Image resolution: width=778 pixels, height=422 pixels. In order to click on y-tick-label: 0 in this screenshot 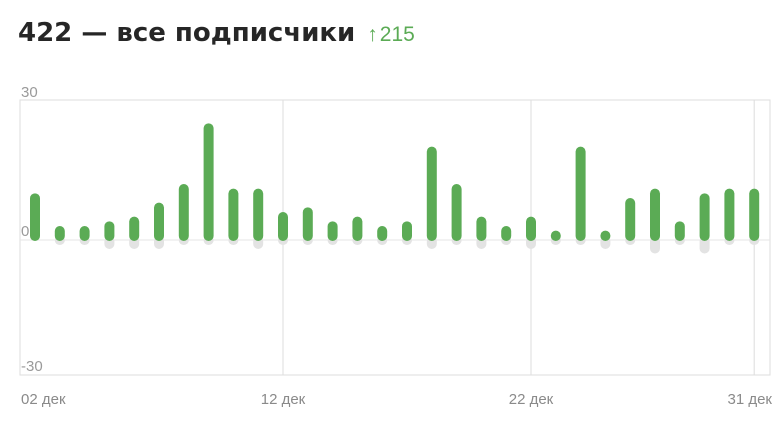, I will do `click(25, 231)`.